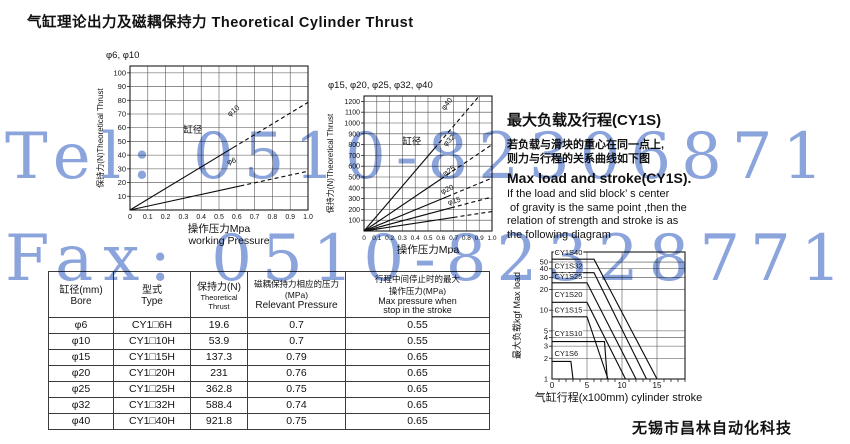  Describe the element at coordinates (122, 168) in the screenshot. I see `svg-text: 30` at that location.